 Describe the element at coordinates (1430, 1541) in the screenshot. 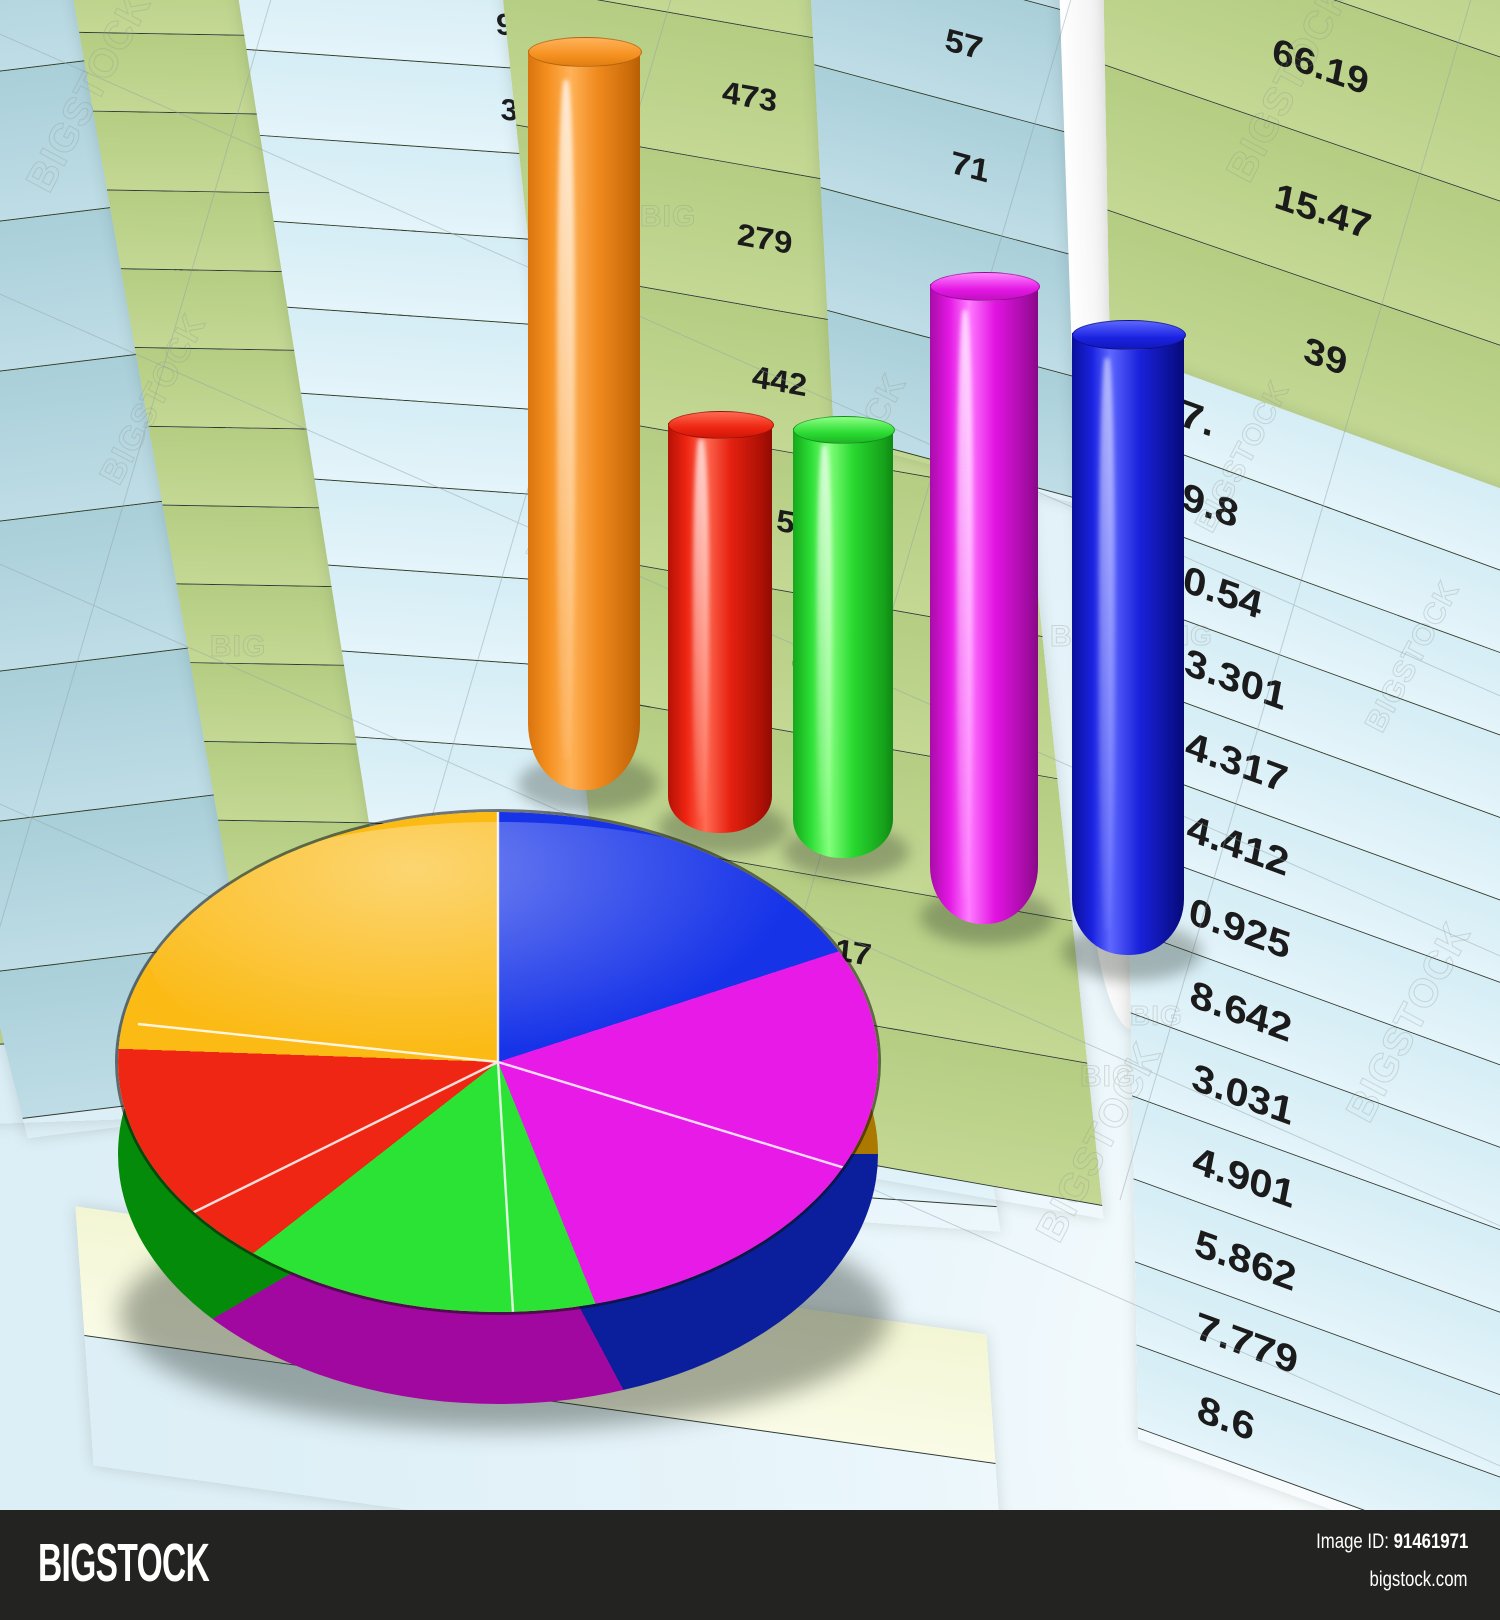

I see `image-id-value: 91461971` at that location.